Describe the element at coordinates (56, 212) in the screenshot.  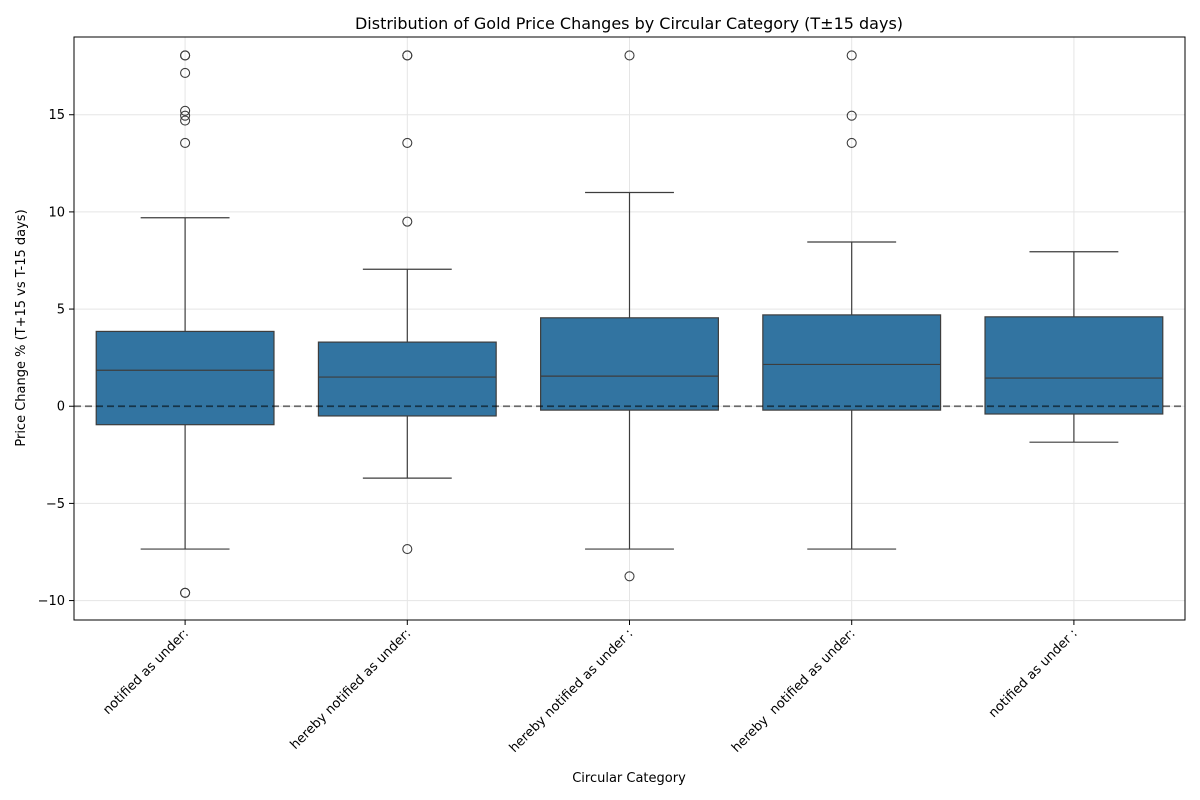
I see `y-tick-label: 10` at that location.